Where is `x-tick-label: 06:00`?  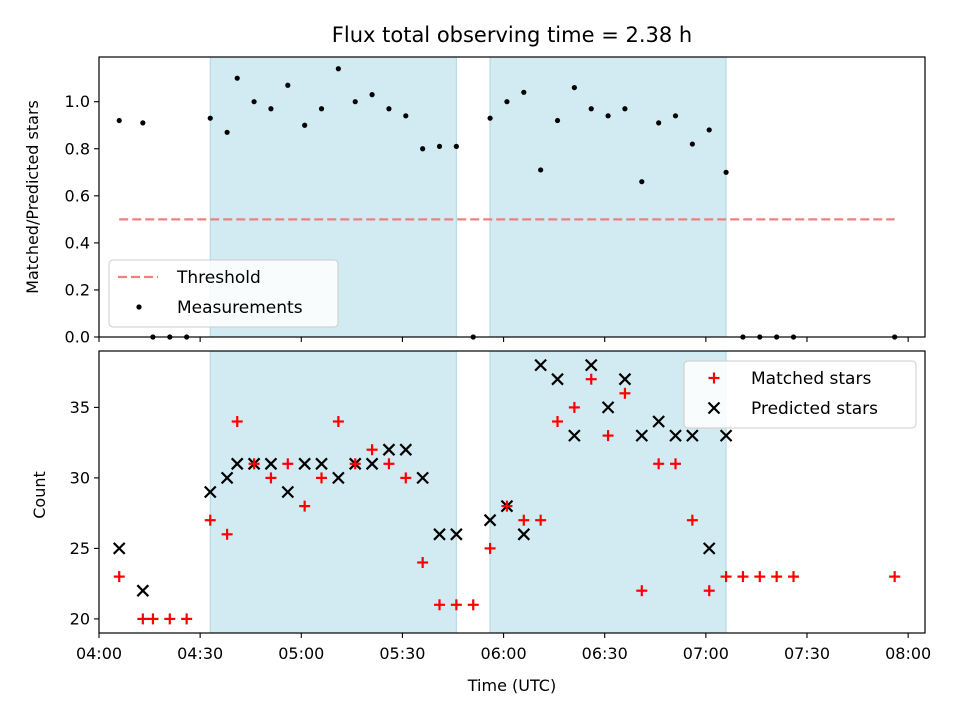
x-tick-label: 06:00 is located at coordinates (504, 653).